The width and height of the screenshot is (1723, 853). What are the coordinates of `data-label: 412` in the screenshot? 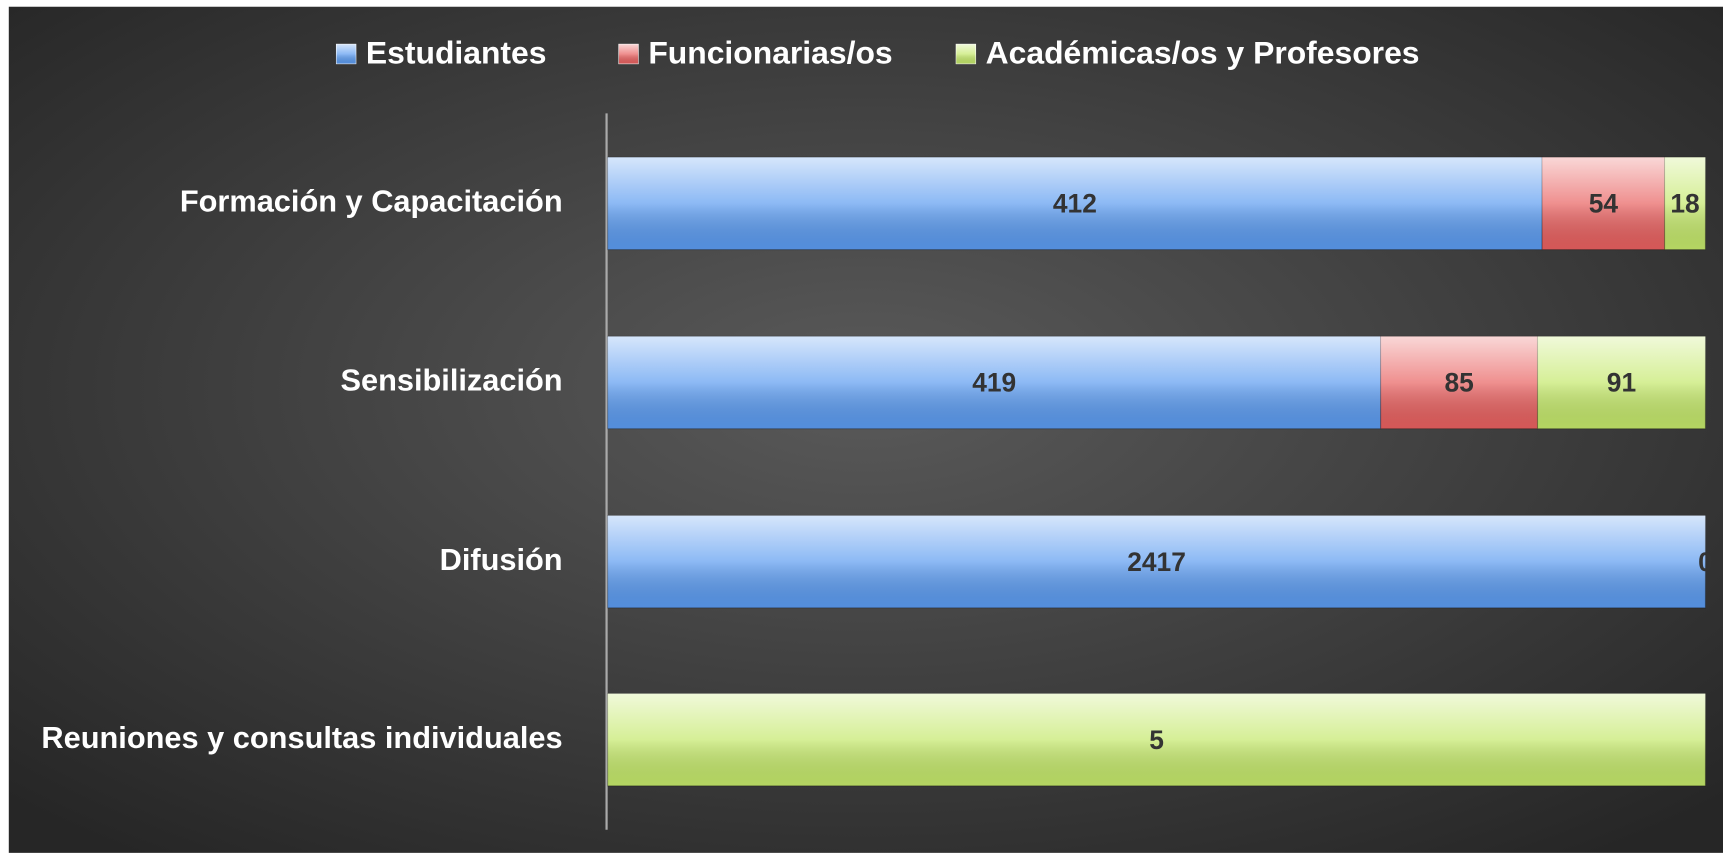 It's located at (1075, 204).